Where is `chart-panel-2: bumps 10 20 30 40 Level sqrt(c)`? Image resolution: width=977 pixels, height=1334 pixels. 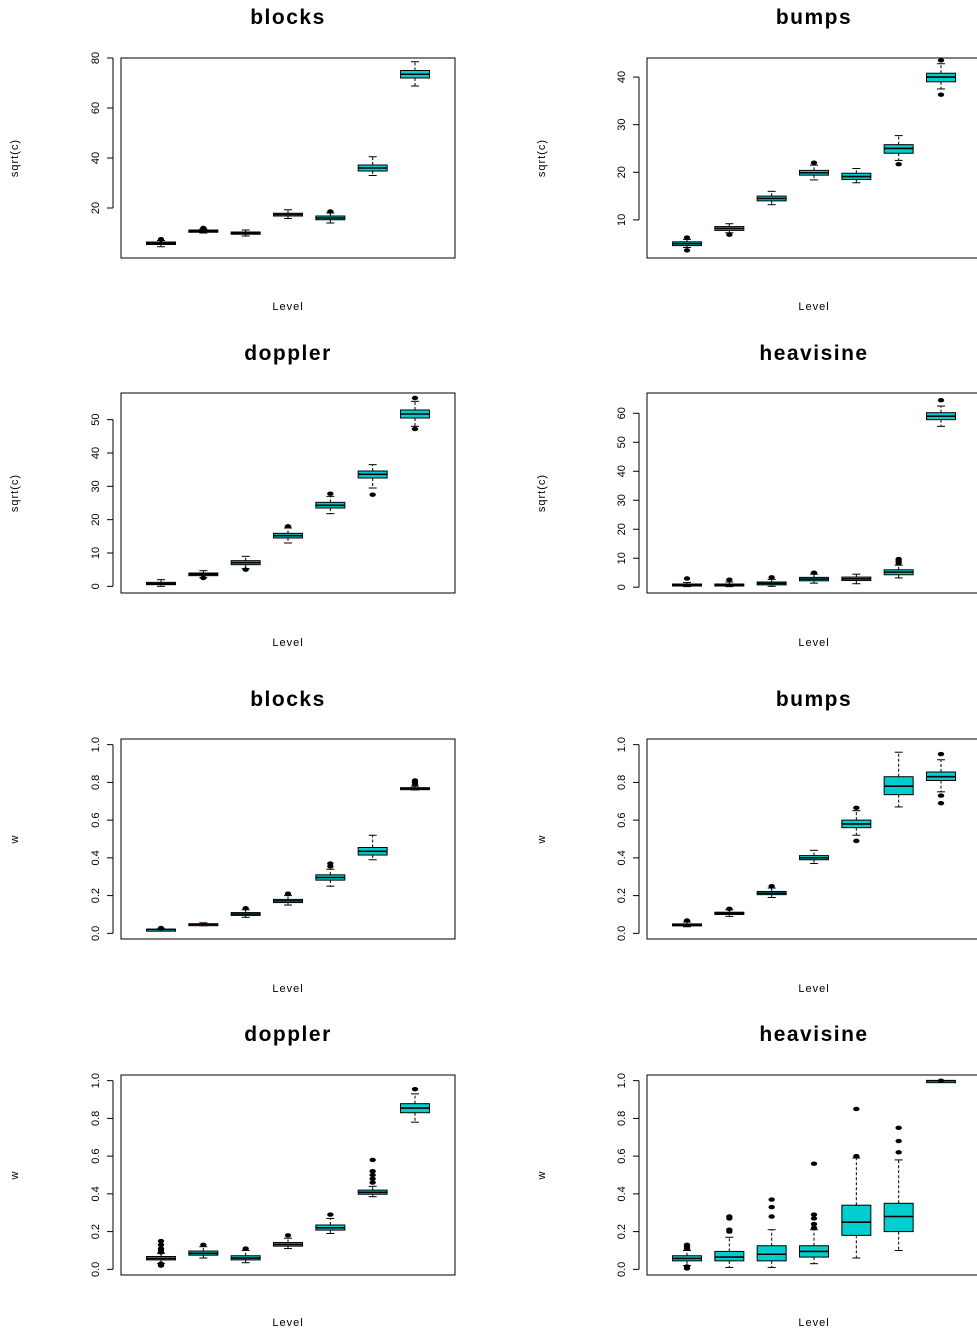
chart-panel-2: bumps 10 20 30 40 Level sqrt(c) is located at coordinates (756, 159).